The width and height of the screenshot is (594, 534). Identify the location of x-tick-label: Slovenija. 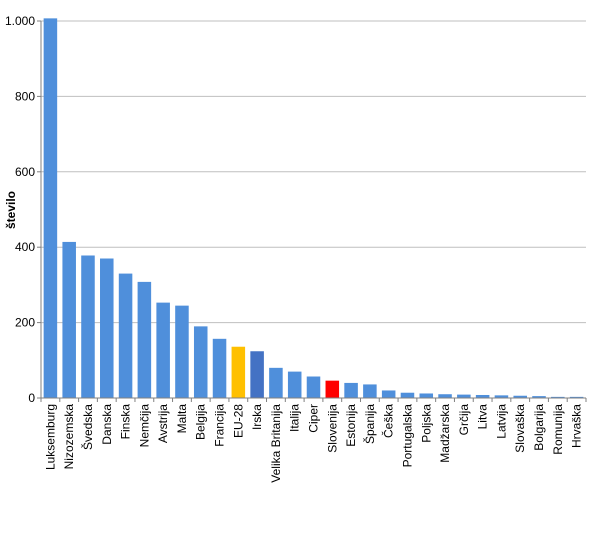
(332, 428).